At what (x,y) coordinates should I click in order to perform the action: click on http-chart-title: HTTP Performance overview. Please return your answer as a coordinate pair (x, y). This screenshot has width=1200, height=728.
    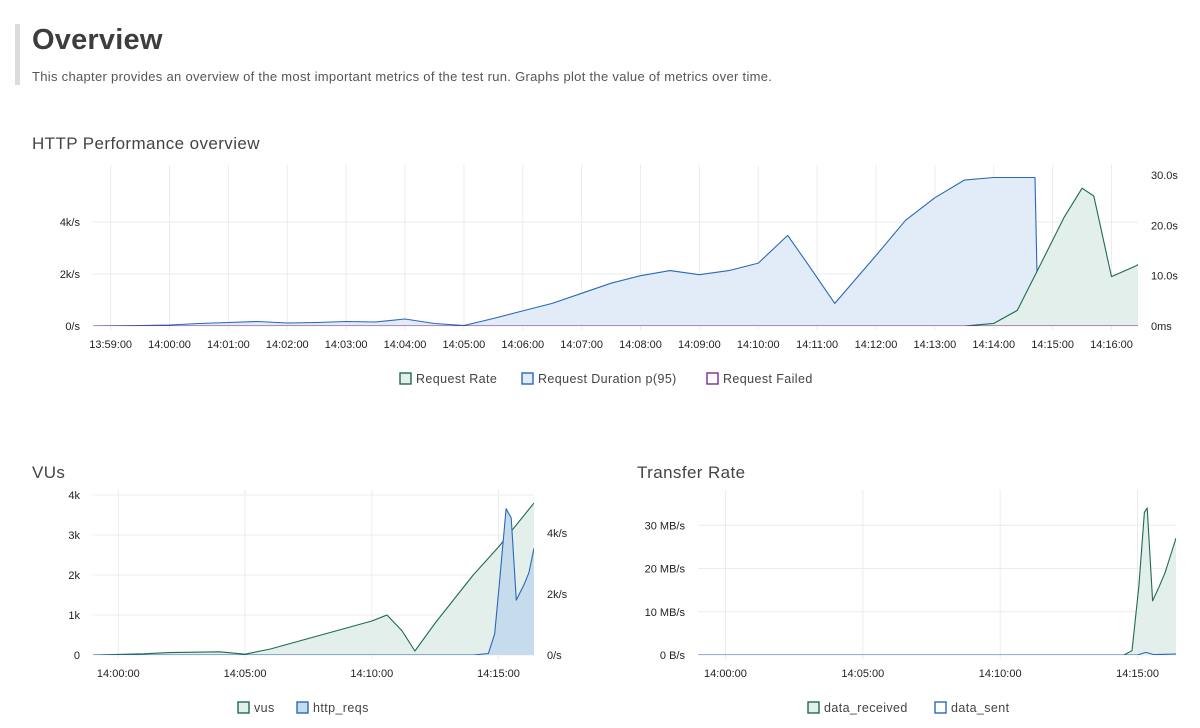
    Looking at the image, I should click on (146, 143).